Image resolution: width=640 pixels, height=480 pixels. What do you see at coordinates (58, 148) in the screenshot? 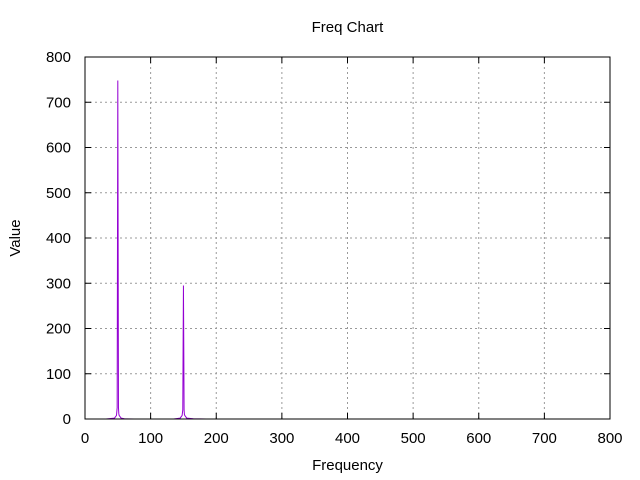
I see `y-tick-label: 600` at bounding box center [58, 148].